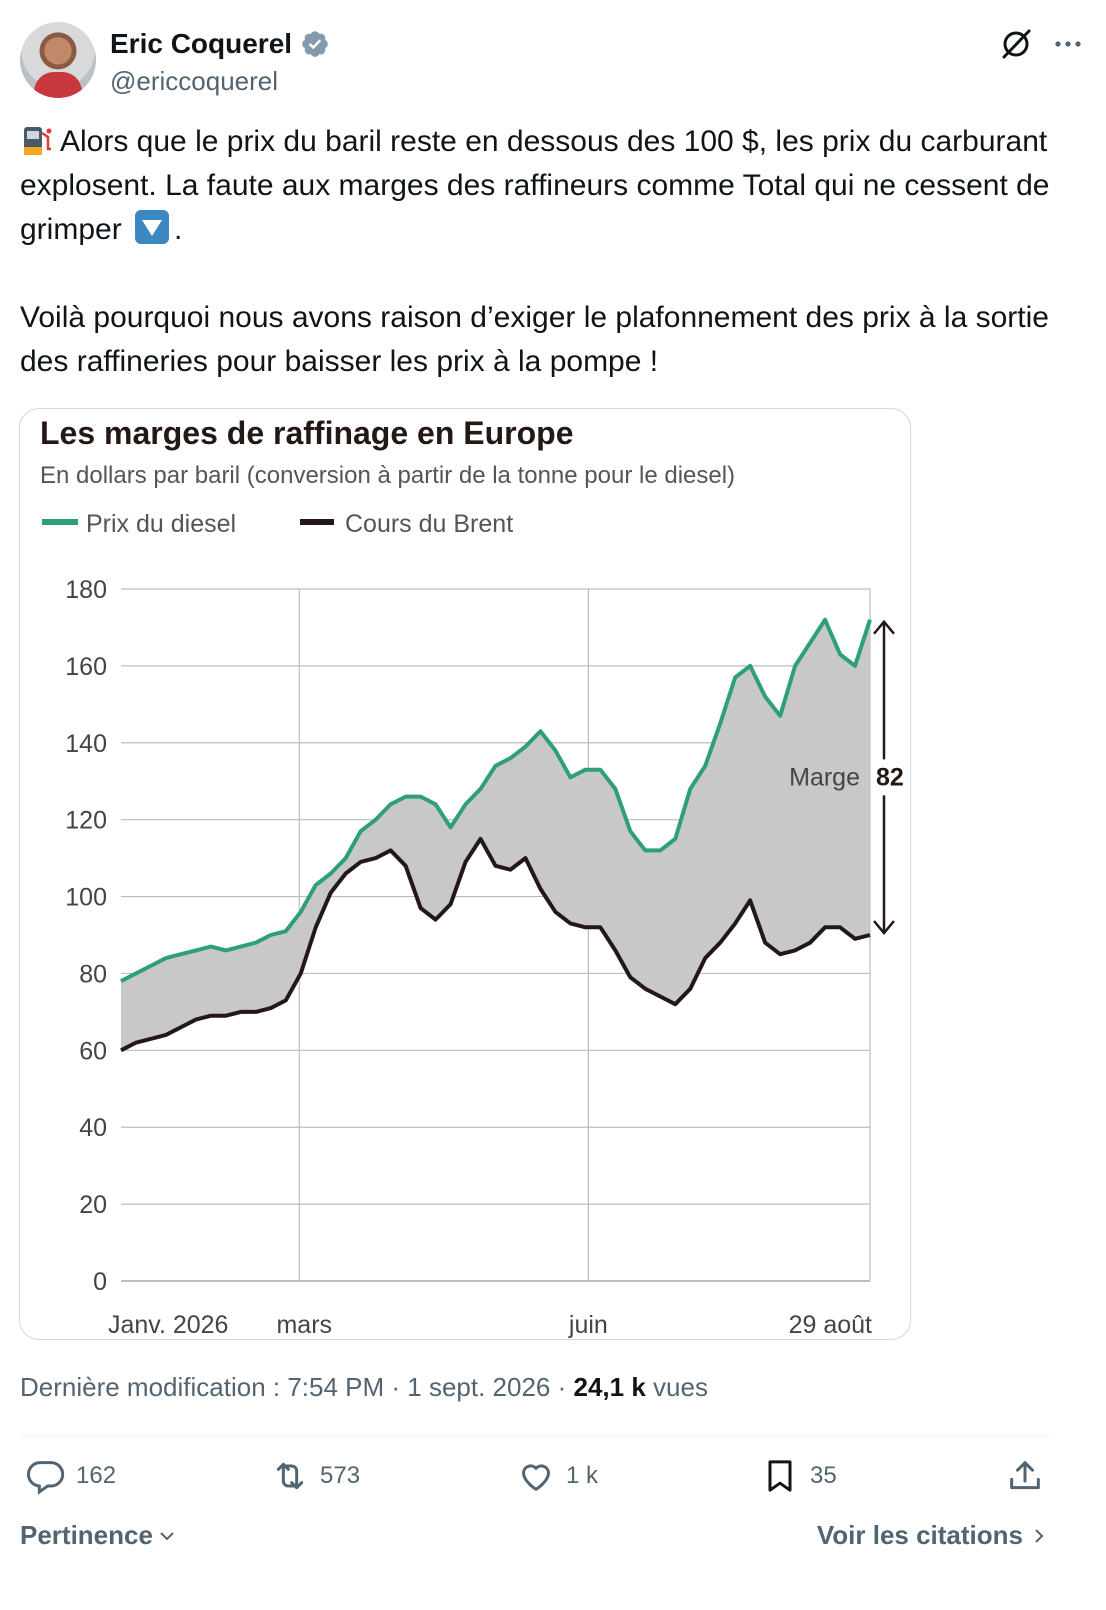 The height and width of the screenshot is (1610, 1106). What do you see at coordinates (1016, 44) in the screenshot?
I see `grok-icon` at bounding box center [1016, 44].